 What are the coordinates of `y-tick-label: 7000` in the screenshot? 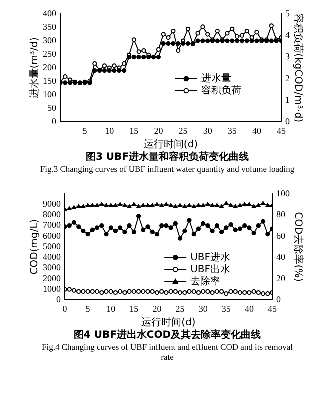 It's located at (52, 225).